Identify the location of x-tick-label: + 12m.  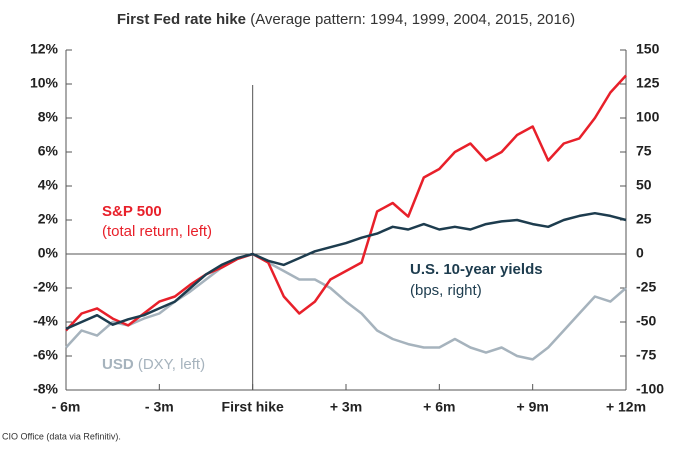
(626, 407).